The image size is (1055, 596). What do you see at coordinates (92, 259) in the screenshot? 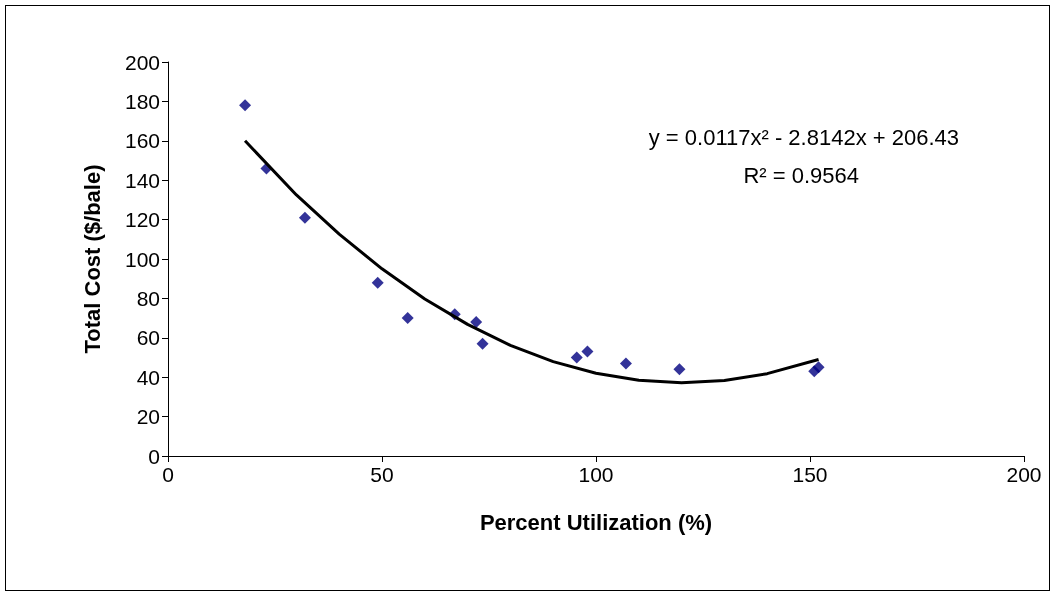
I see `y-axis-title: Total Cost ($/bale)` at bounding box center [92, 259].